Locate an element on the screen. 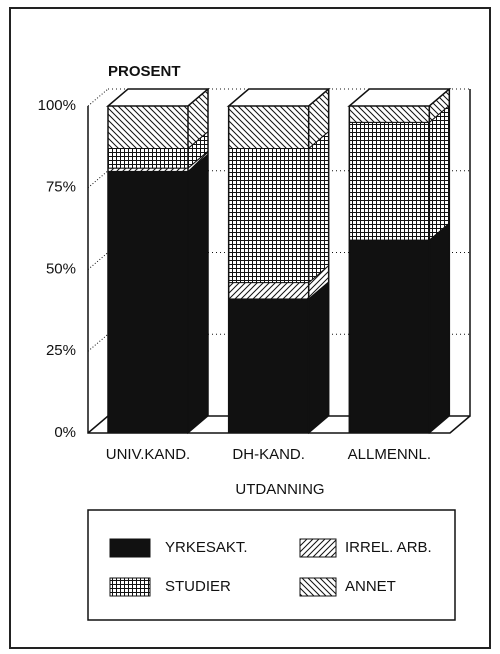 Image resolution: width=500 pixels, height=654 pixels. y-tick-label: 0% is located at coordinates (65, 432).